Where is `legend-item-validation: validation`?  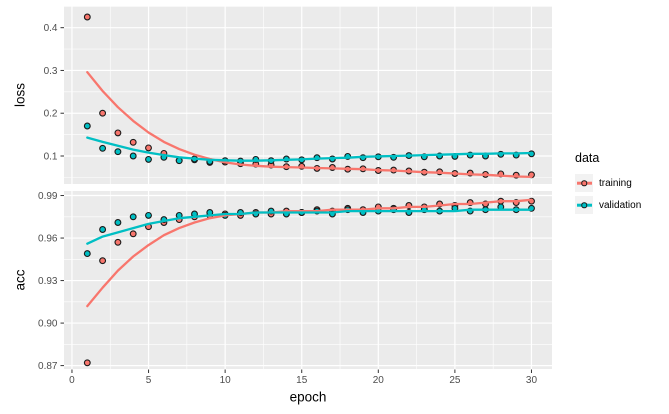
legend-item-validation: validation is located at coordinates (608, 205).